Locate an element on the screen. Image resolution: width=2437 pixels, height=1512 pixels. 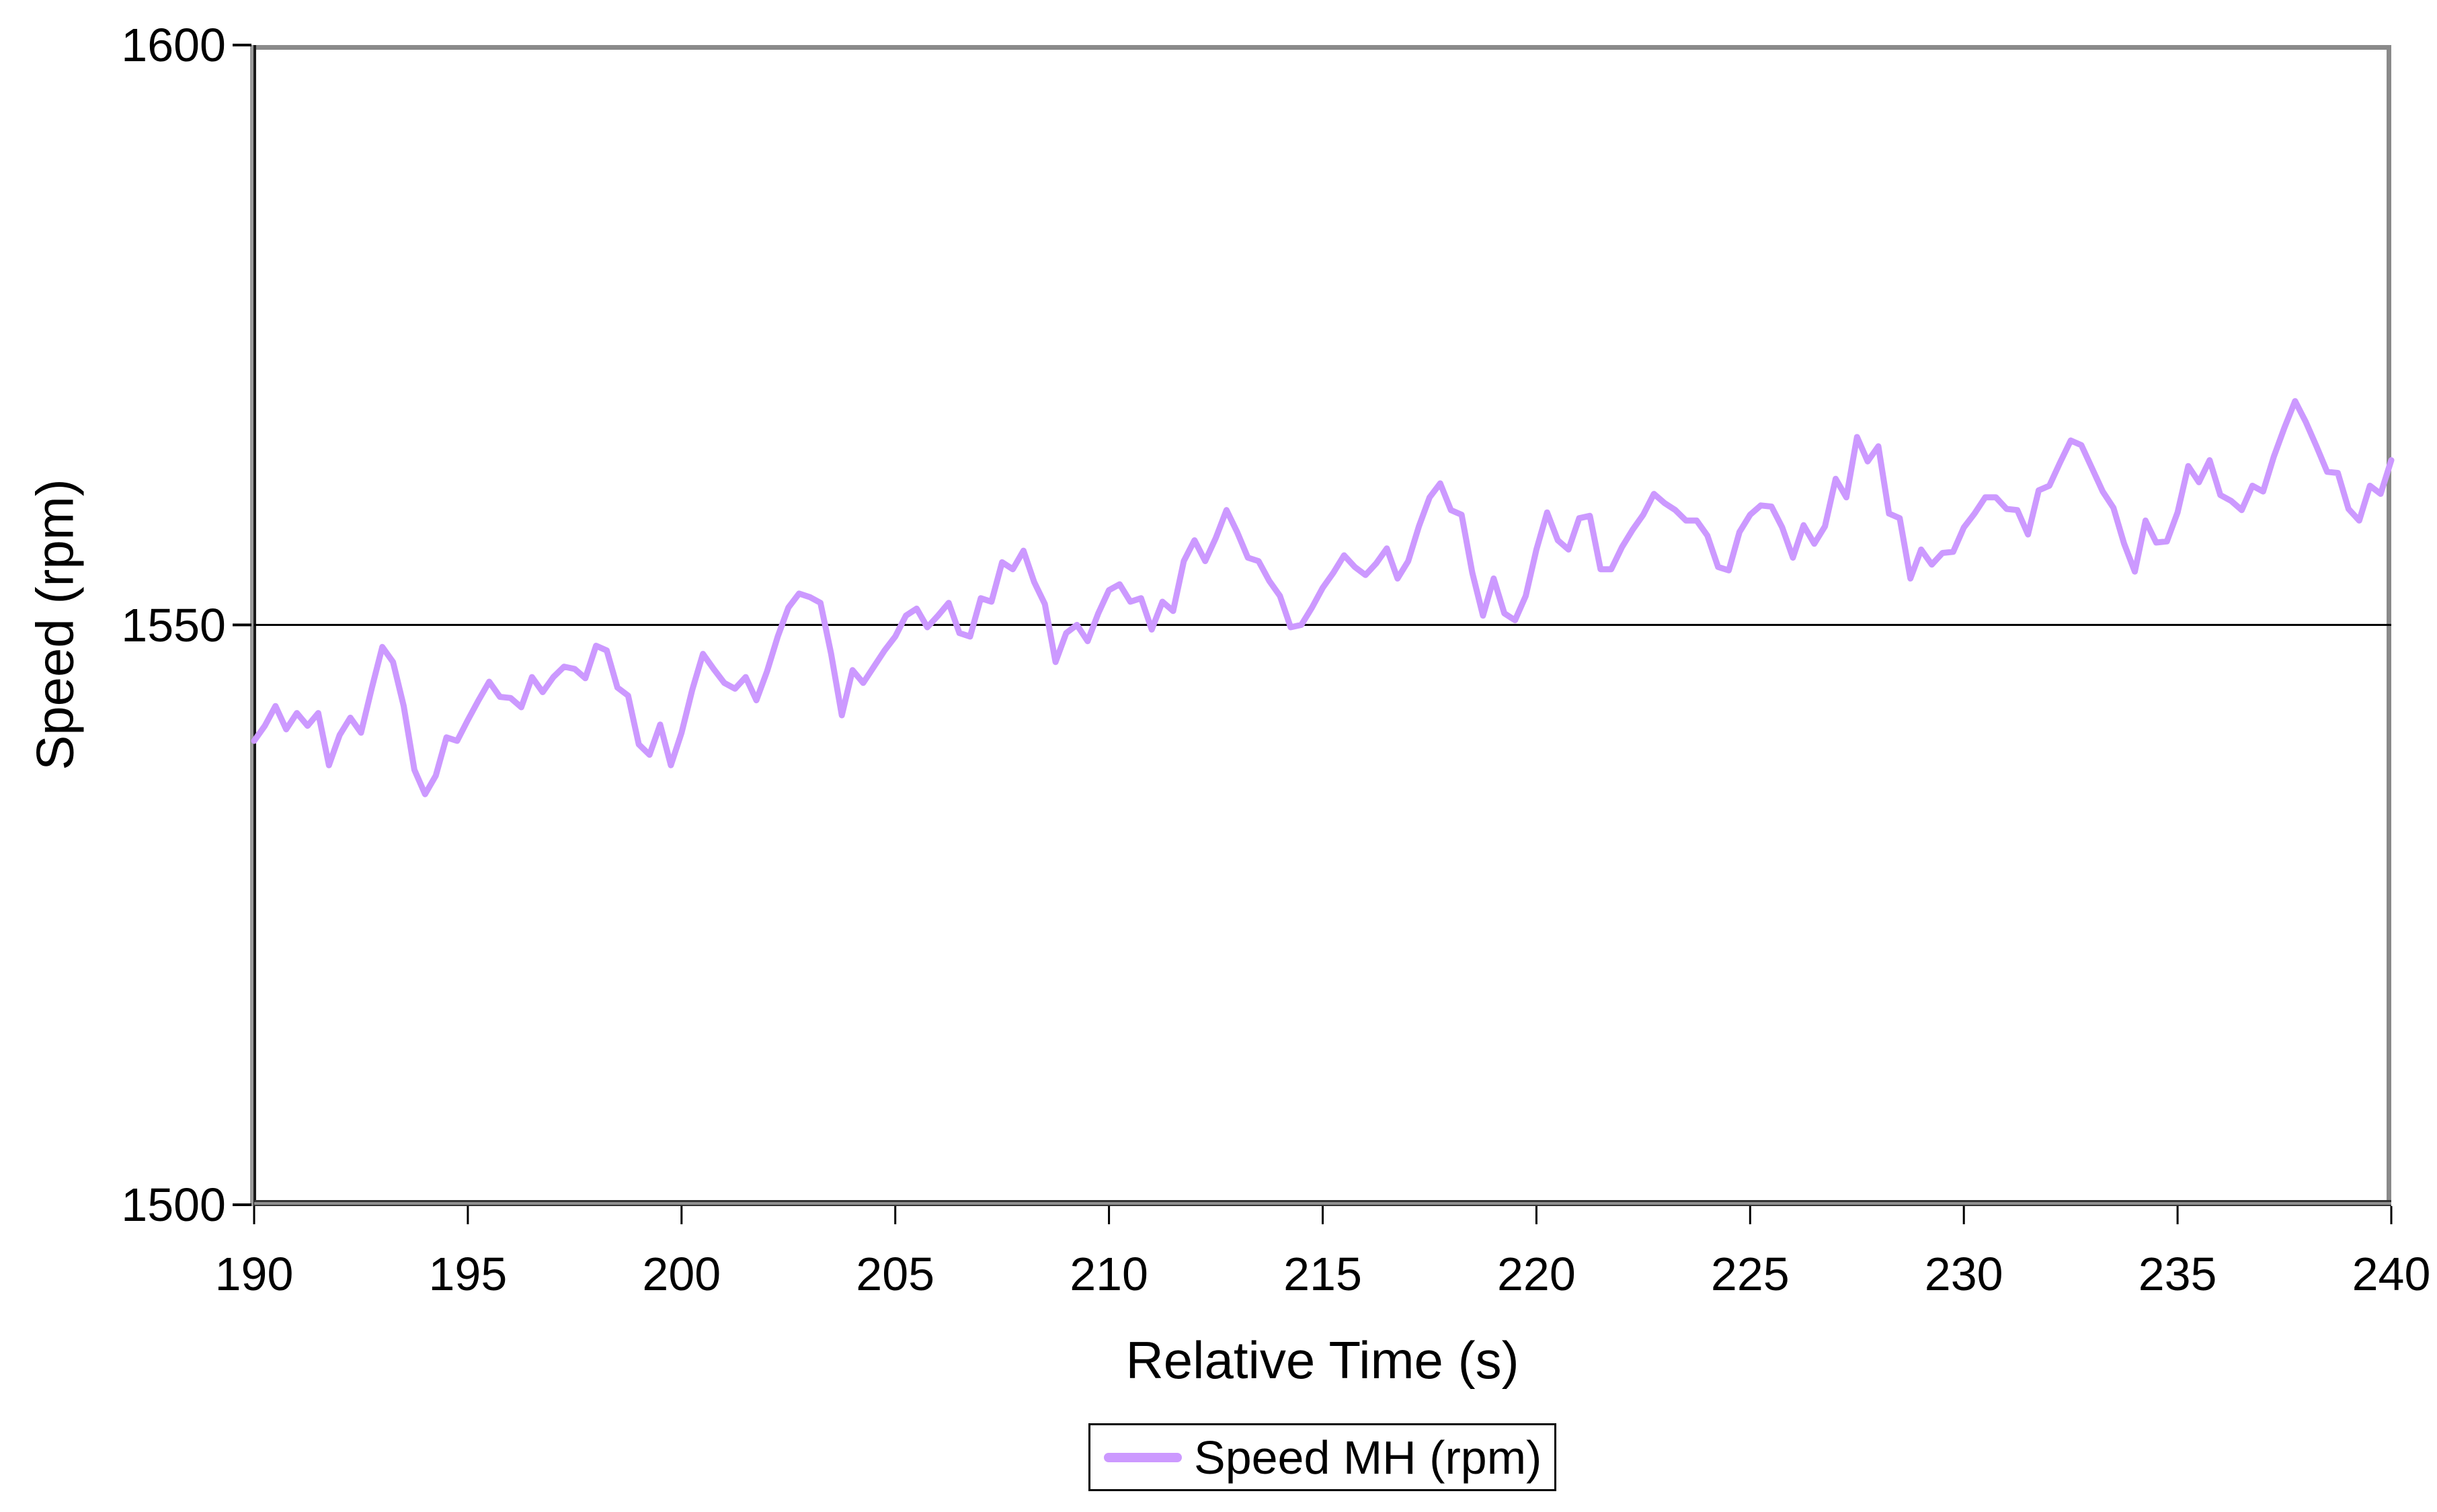
x-tick-label-215: 215 is located at coordinates (1322, 1274).